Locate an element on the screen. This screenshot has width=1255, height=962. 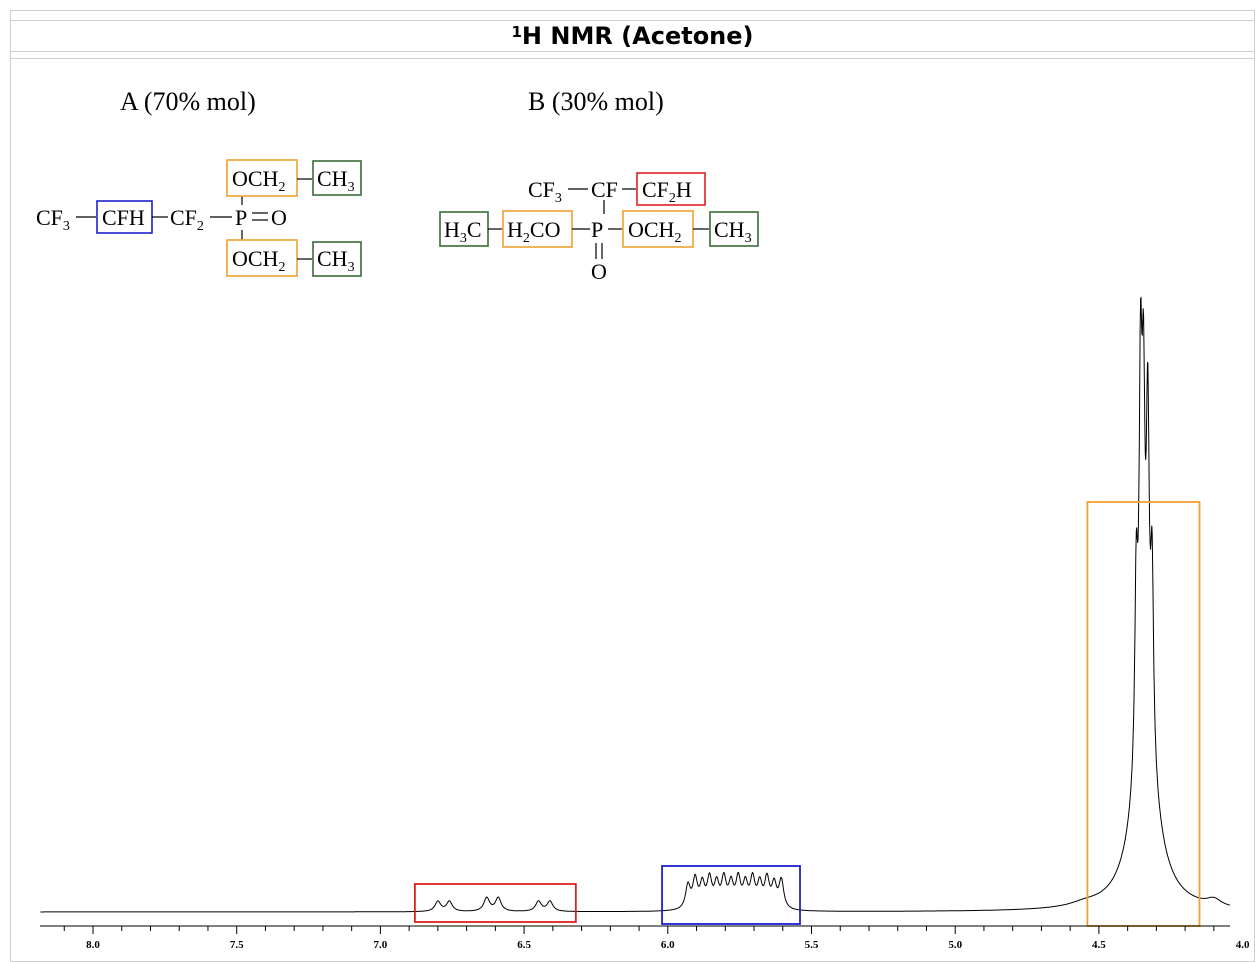
x-tick-label: 7.5 is located at coordinates (237, 945).